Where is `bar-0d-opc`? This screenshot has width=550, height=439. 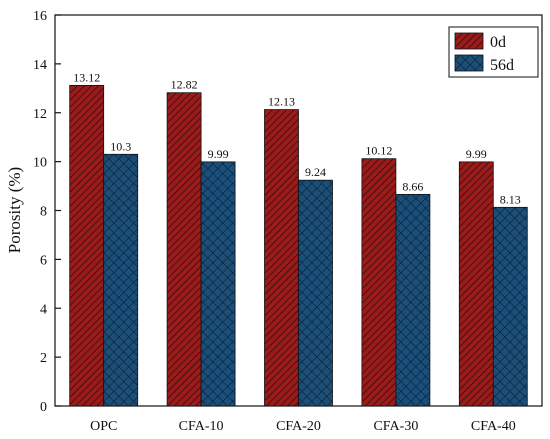 bar-0d-opc is located at coordinates (87, 245).